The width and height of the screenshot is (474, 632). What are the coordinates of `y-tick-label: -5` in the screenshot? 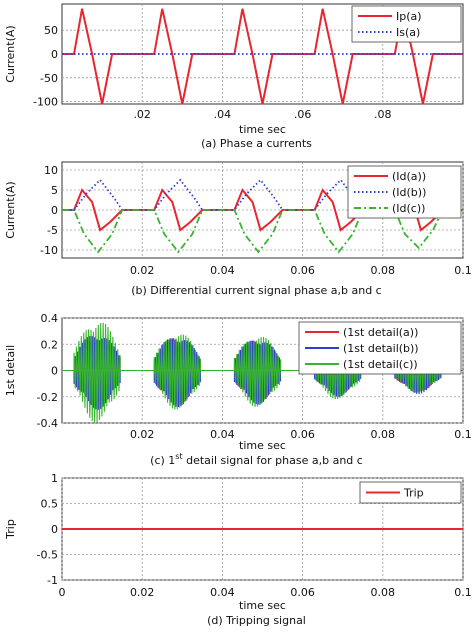 It's located at (52, 230).